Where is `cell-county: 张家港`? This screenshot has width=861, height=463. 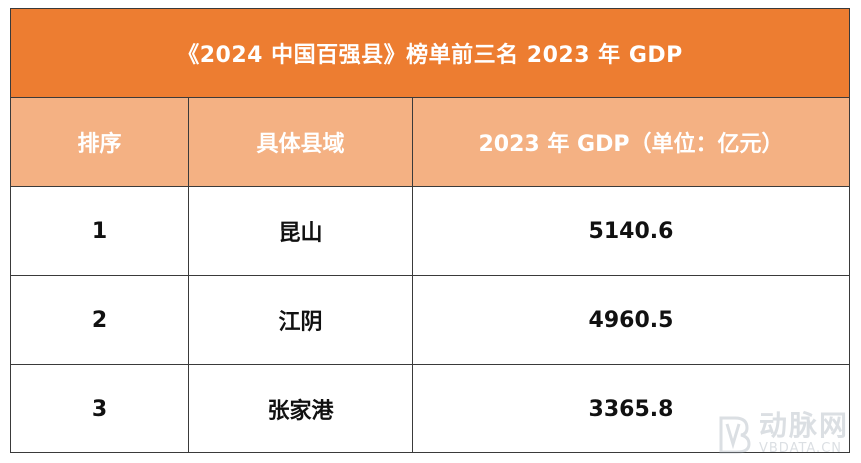 cell-county: 张家港 is located at coordinates (301, 409).